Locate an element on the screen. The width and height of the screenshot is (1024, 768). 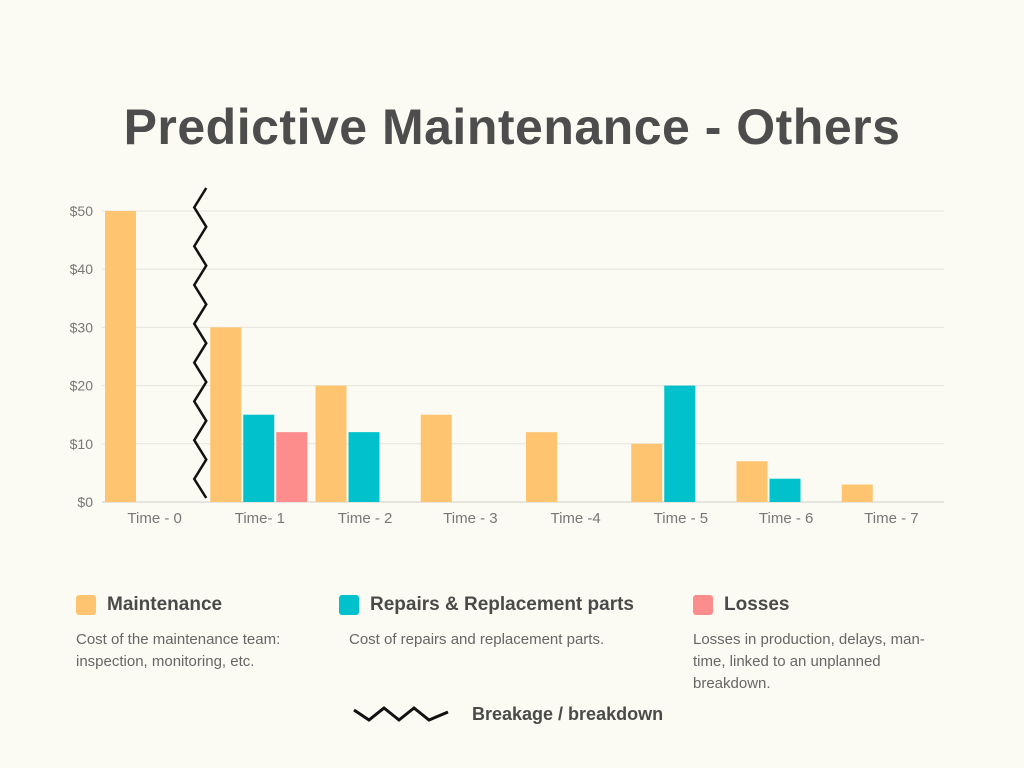
x-tick-label: Time - 0 is located at coordinates (154, 518).